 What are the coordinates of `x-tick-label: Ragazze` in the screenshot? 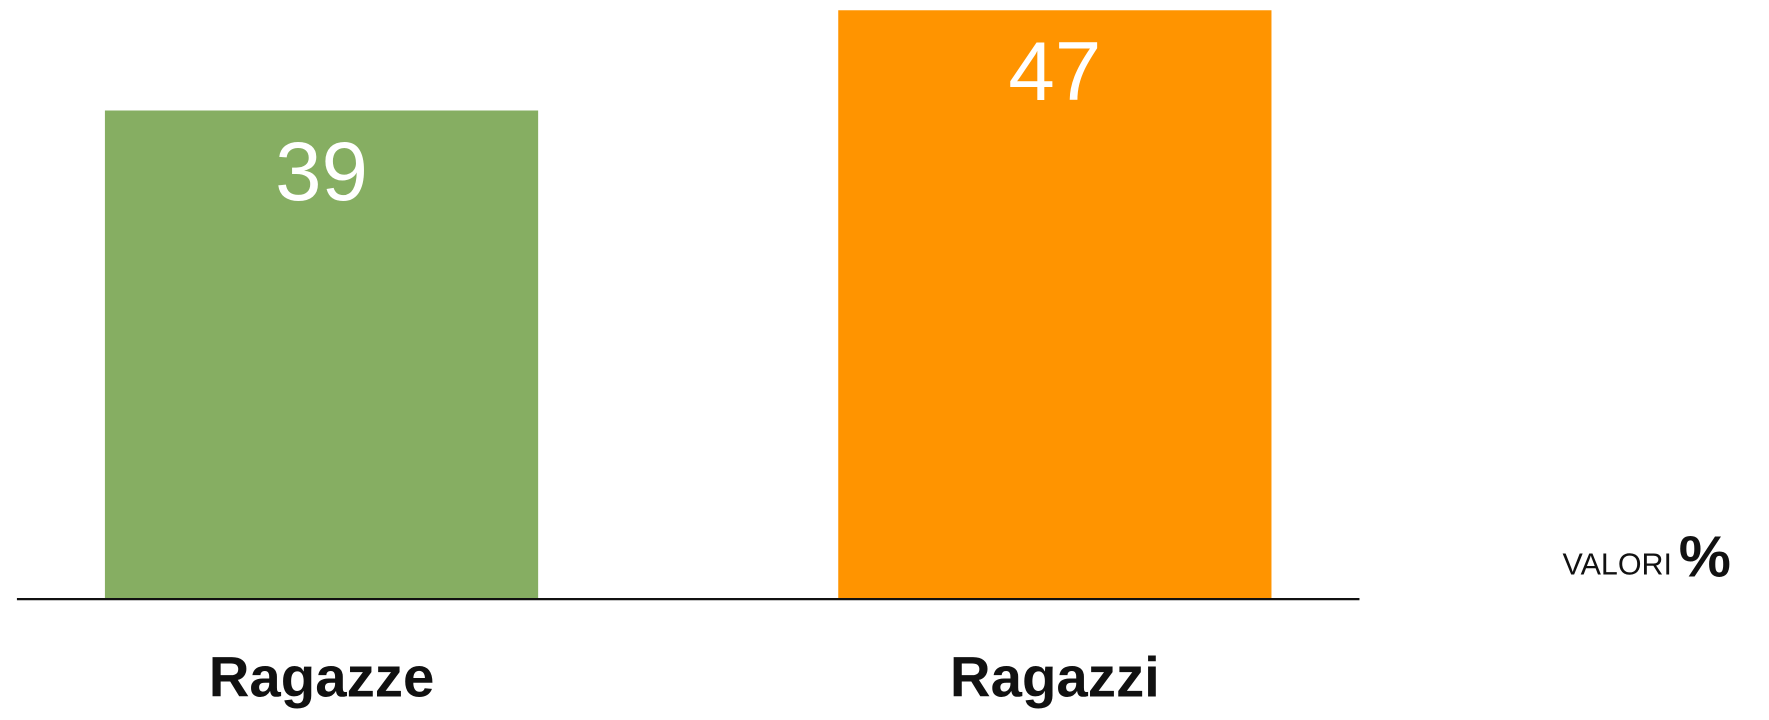 It's located at (322, 676).